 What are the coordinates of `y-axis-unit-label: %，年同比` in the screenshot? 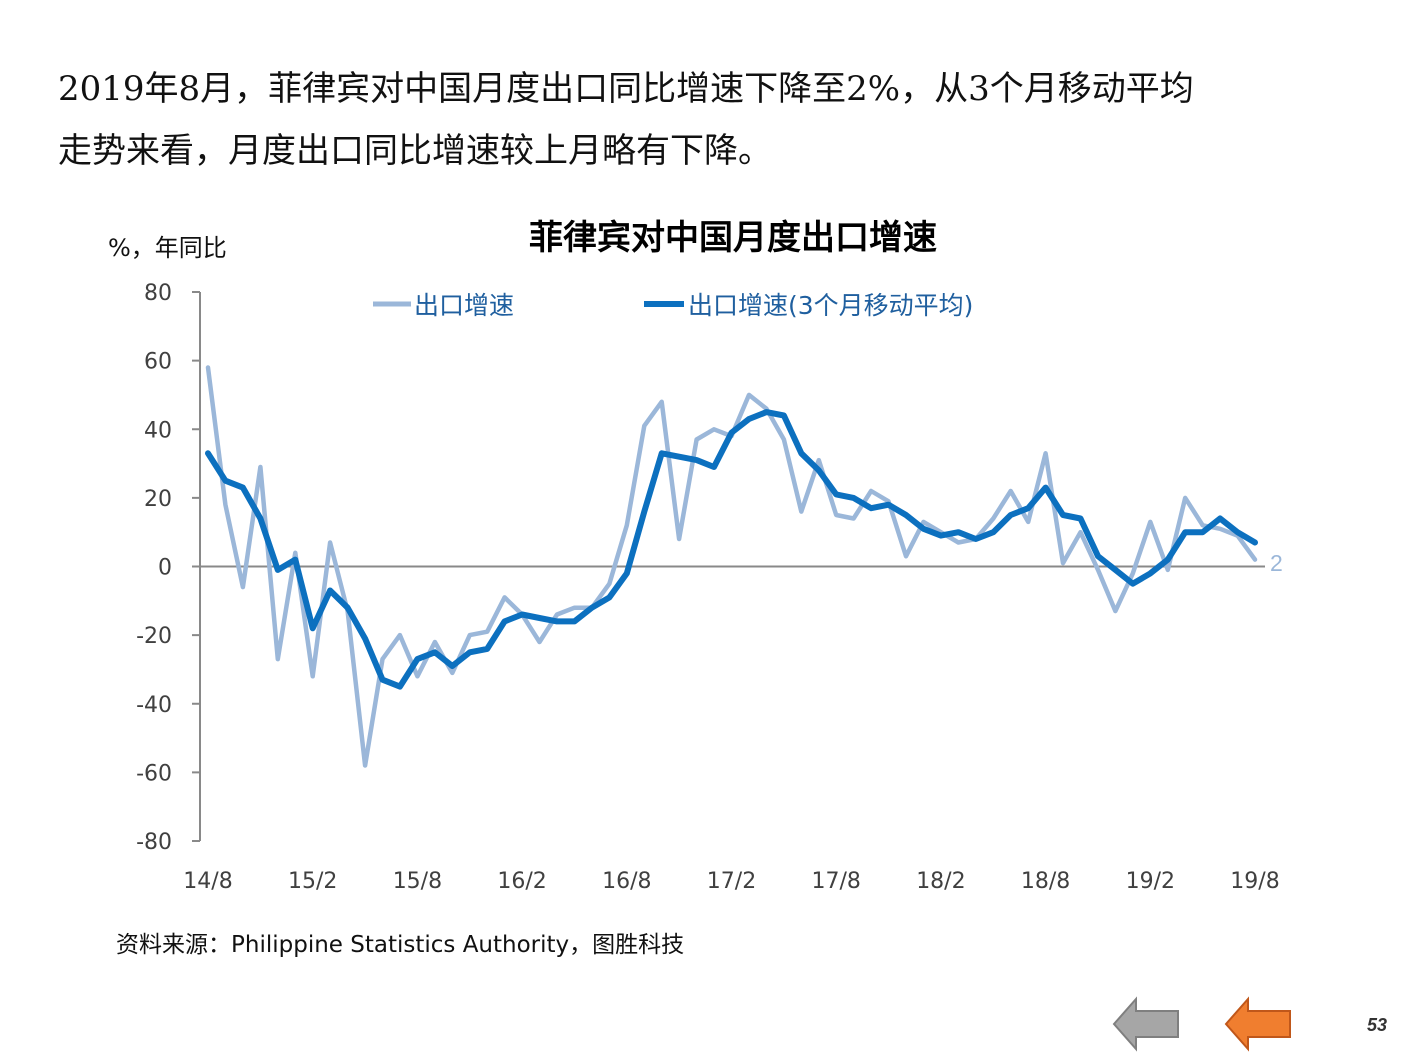 It's located at (167, 248).